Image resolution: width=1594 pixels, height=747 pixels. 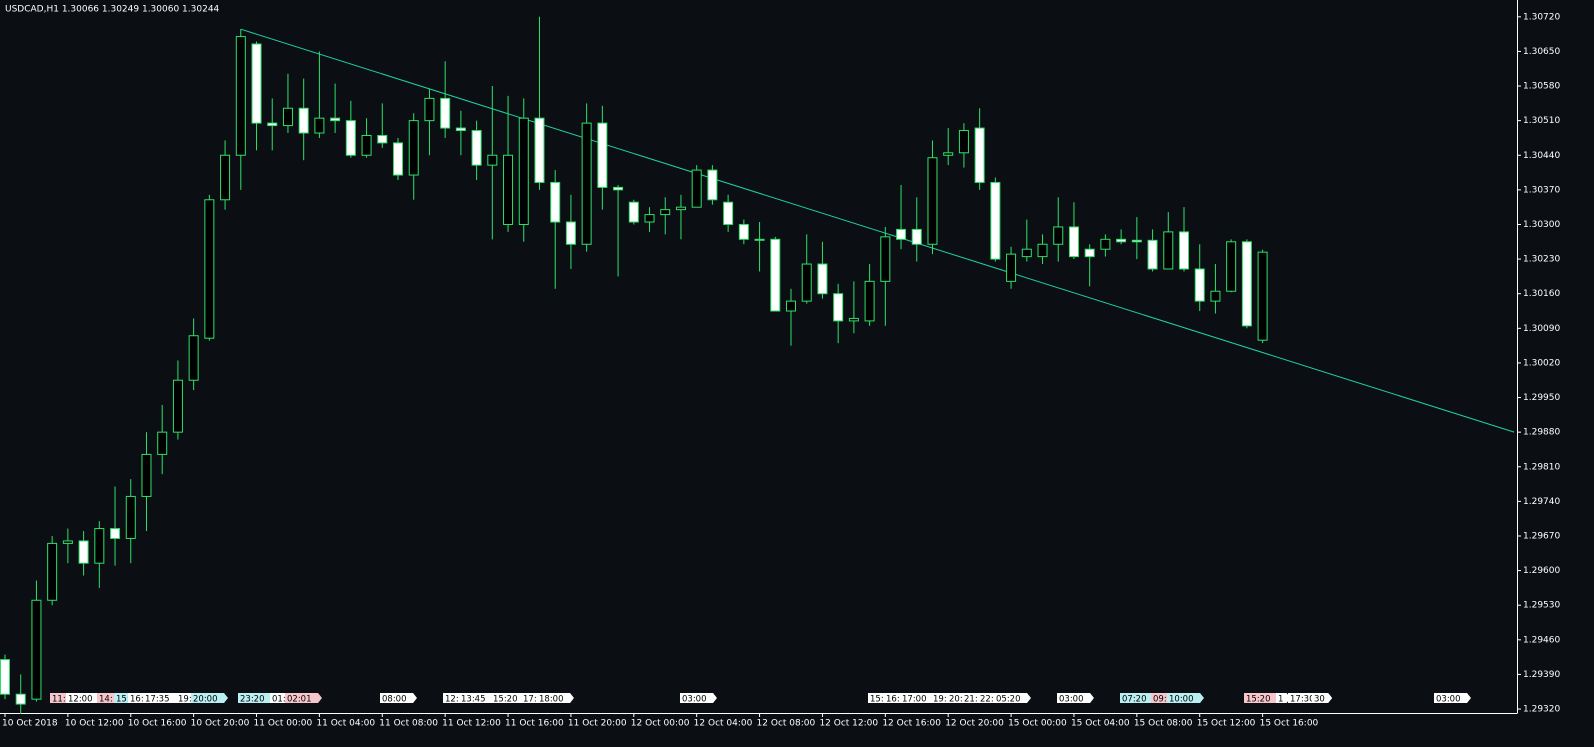 I want to click on time-marker-label: 23:20, so click(x=252, y=700).